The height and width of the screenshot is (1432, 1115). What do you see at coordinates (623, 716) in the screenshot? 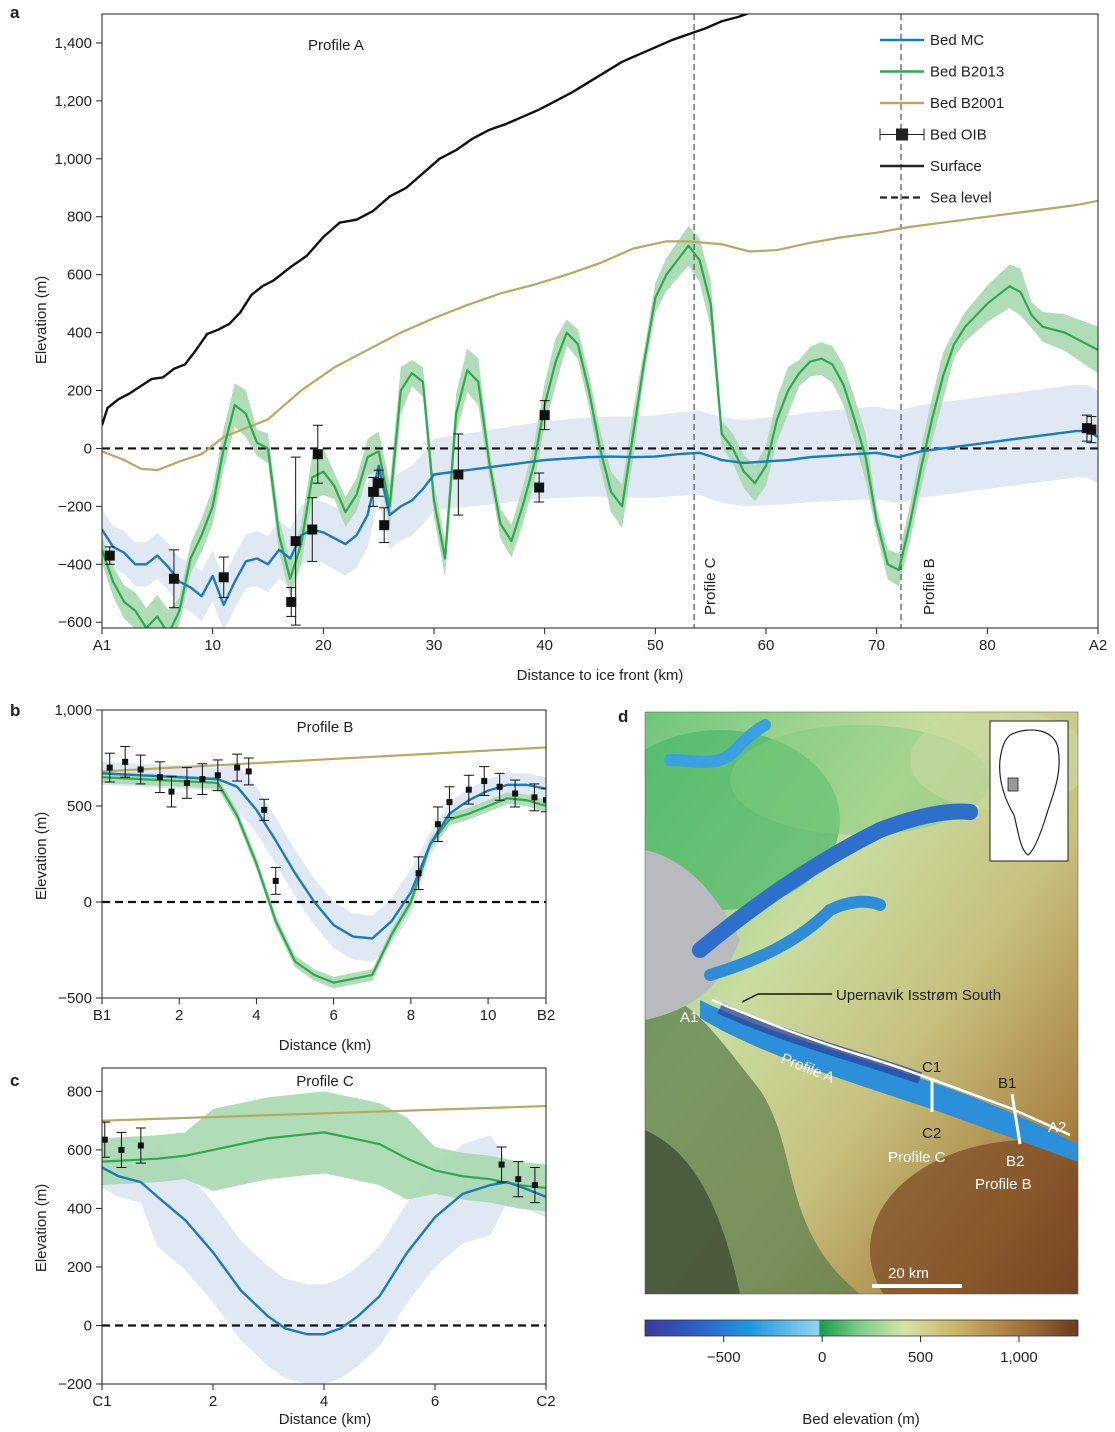
I see `panel-label-d: d` at bounding box center [623, 716].